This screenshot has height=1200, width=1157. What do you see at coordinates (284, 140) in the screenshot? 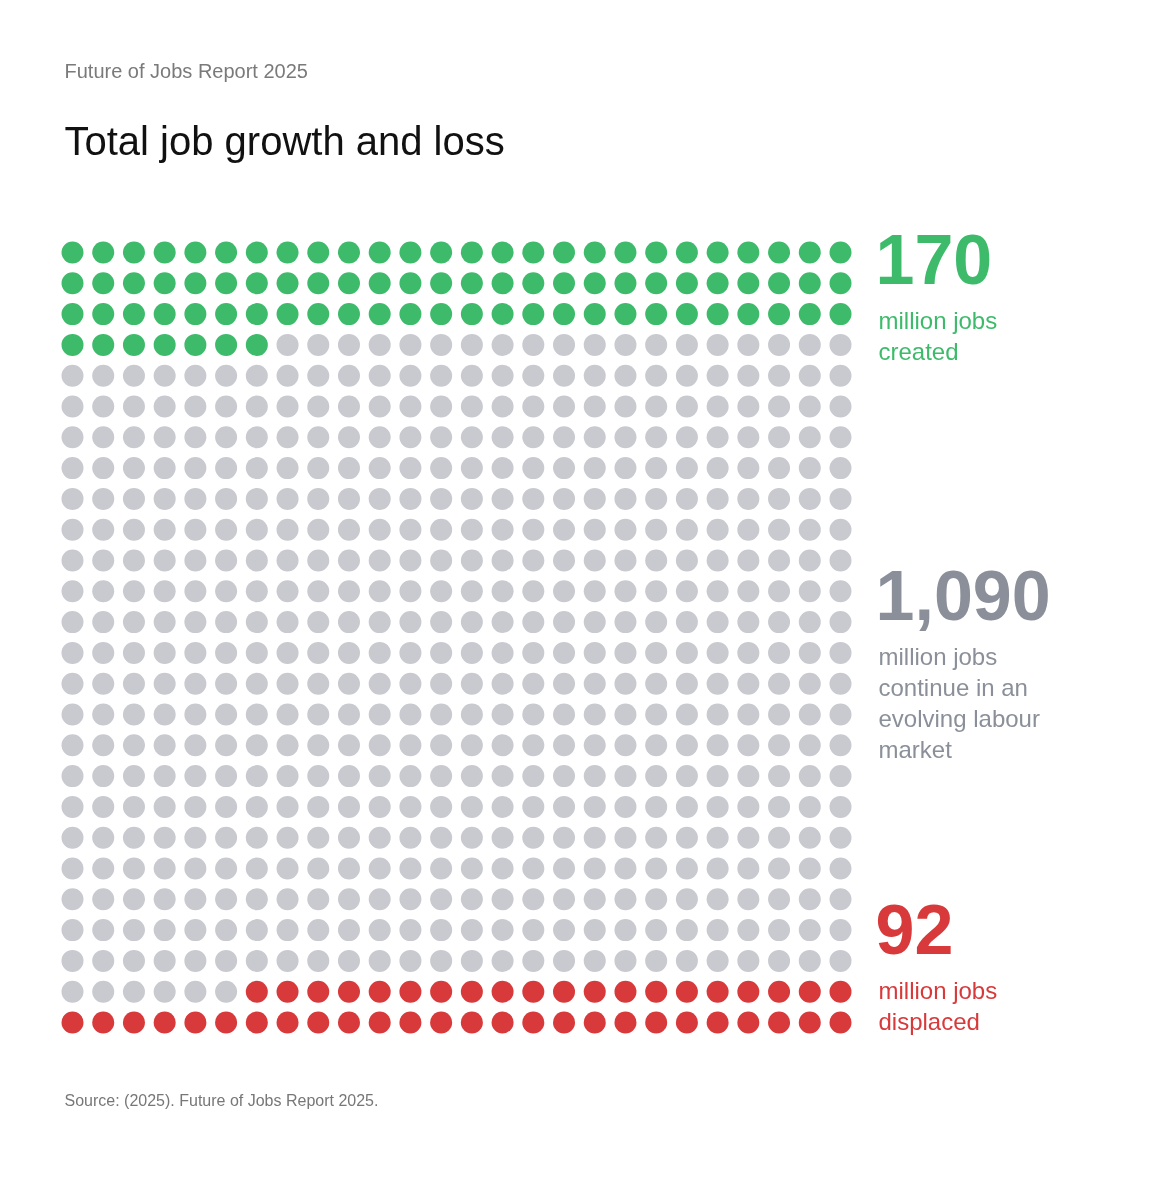
I see `text: Total job growth and loss` at bounding box center [284, 140].